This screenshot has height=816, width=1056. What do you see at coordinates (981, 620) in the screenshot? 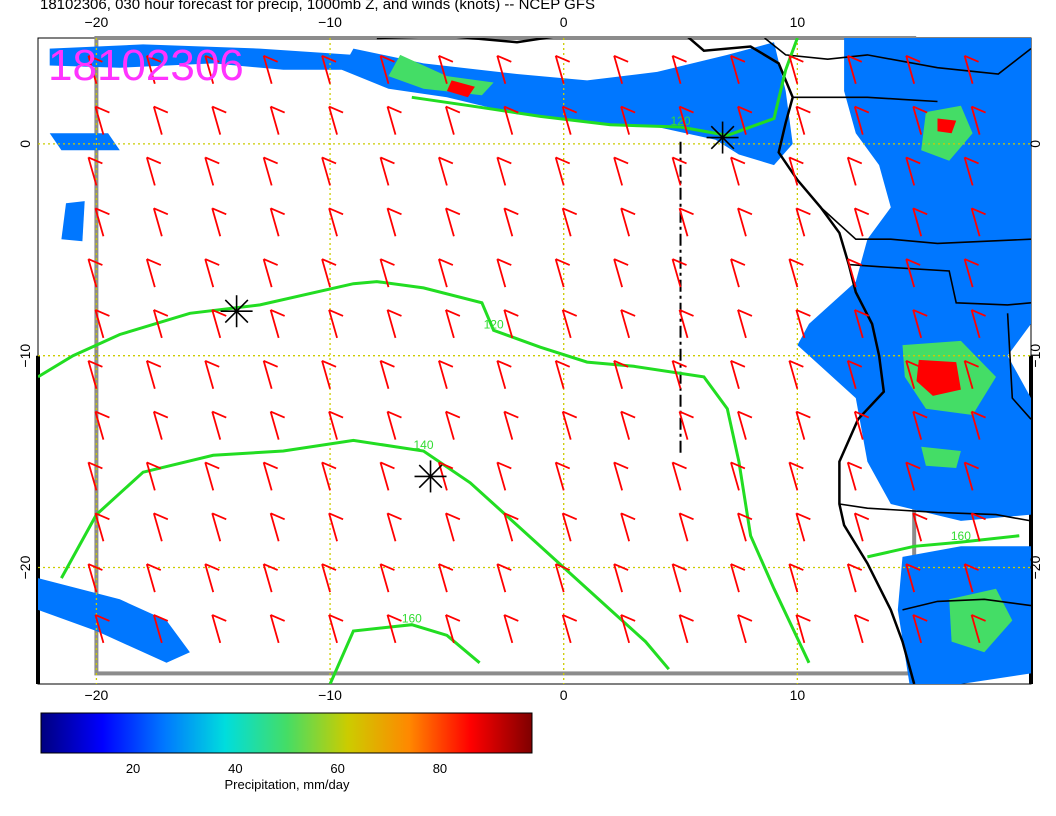
I see `precip-cell` at bounding box center [981, 620].